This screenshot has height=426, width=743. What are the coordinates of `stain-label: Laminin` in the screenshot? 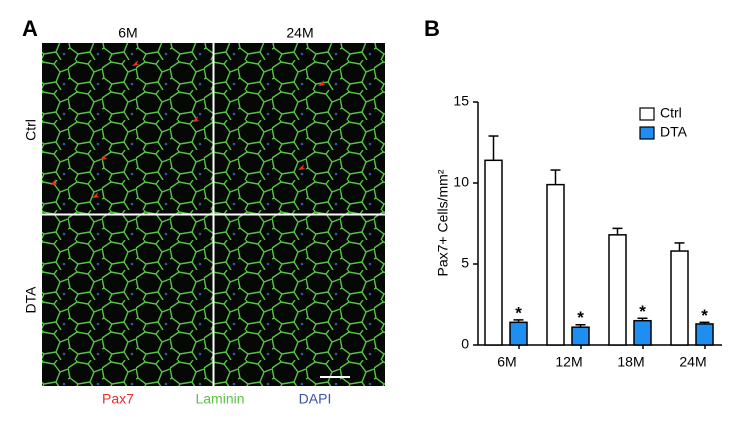 It's located at (219, 399).